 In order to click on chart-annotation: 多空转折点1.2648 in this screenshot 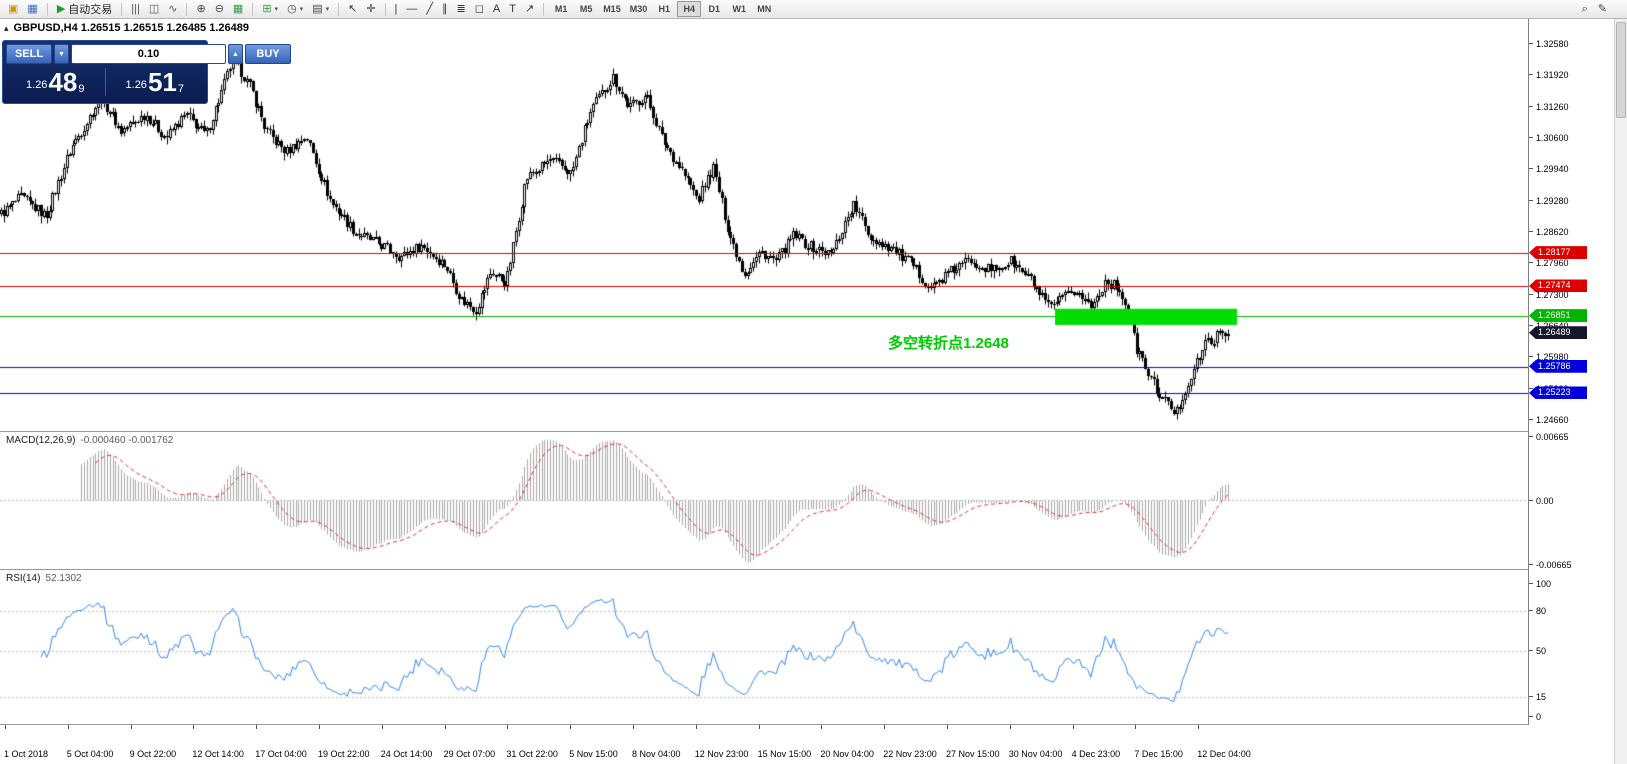, I will do `click(948, 343)`.